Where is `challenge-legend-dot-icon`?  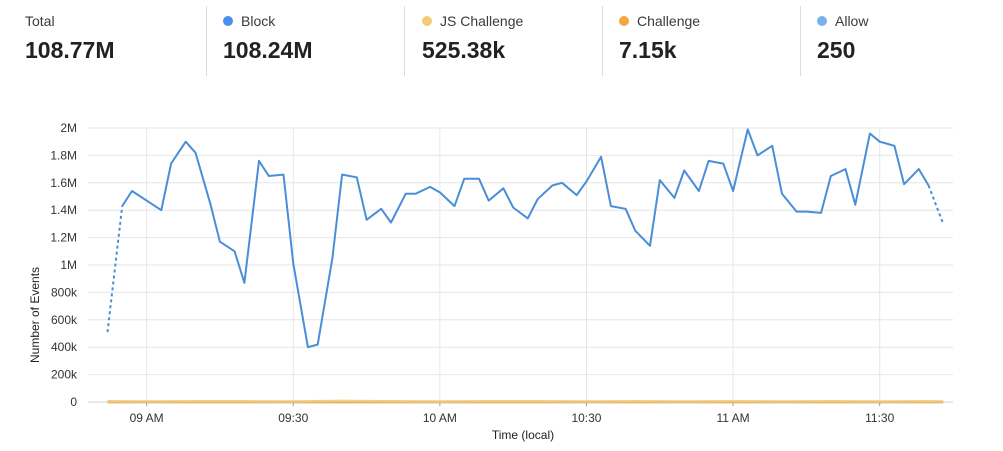 challenge-legend-dot-icon is located at coordinates (624, 21).